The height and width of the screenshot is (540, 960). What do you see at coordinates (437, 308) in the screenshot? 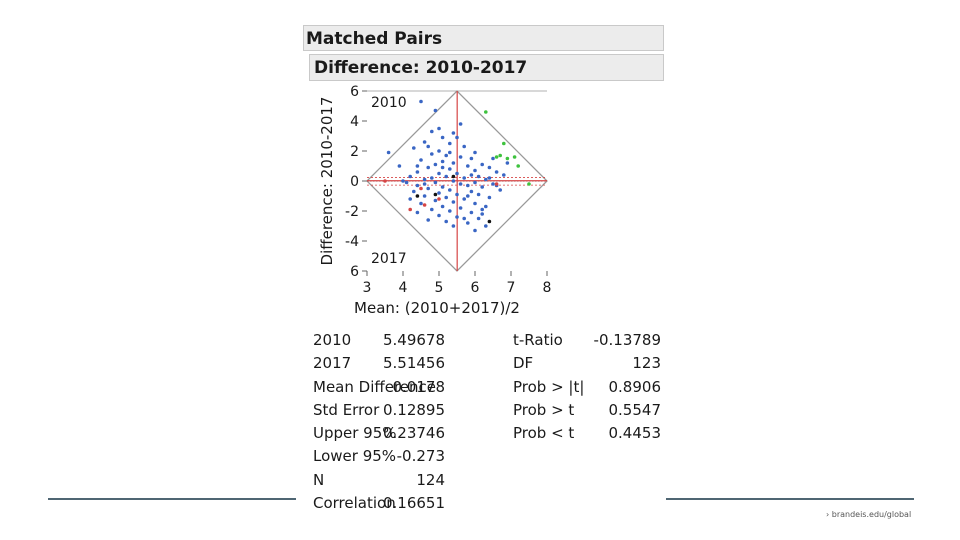
I see `x-axis-title: Mean: (2010+2017)/2` at bounding box center [437, 308].